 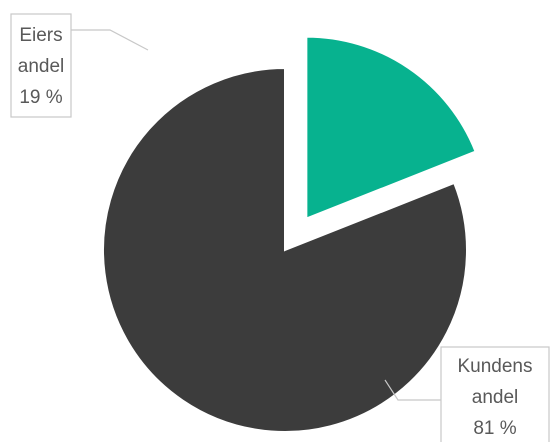 I want to click on slice-label-eiers-line2: andel, so click(x=41, y=66).